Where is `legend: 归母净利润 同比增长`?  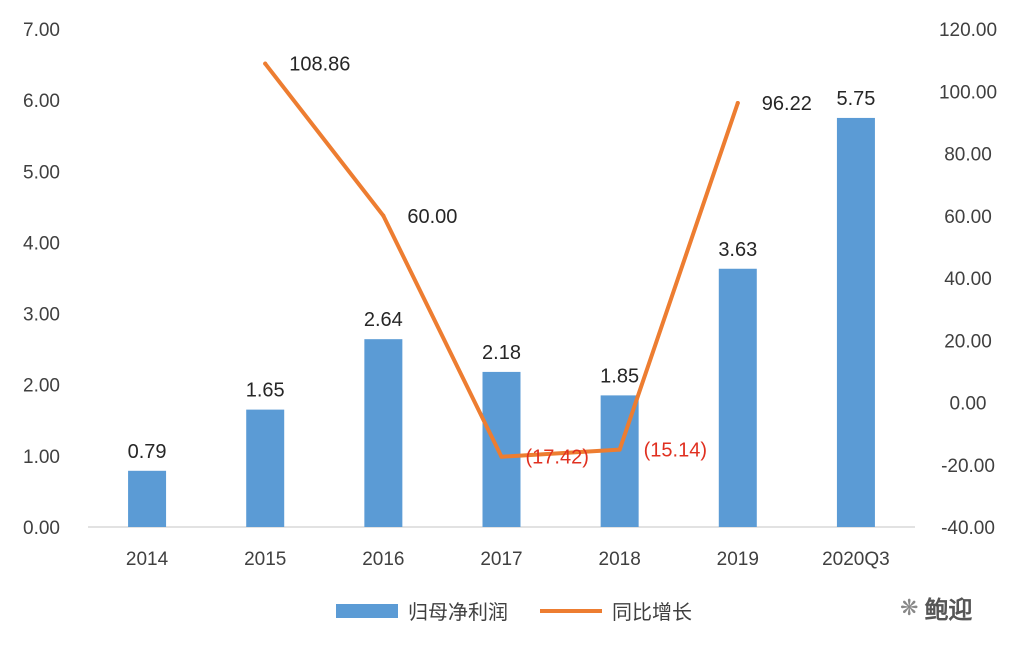 legend: 归母净利润 同比增长 is located at coordinates (514, 612).